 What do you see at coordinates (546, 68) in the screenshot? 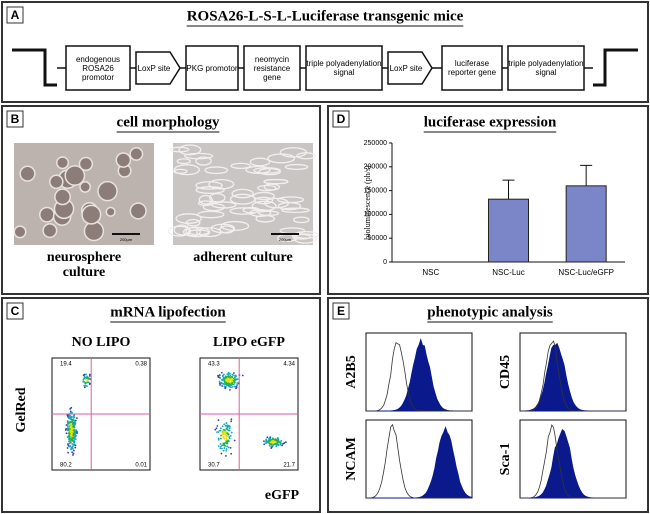
I see `element-label: triple polyadenylation signal` at bounding box center [546, 68].